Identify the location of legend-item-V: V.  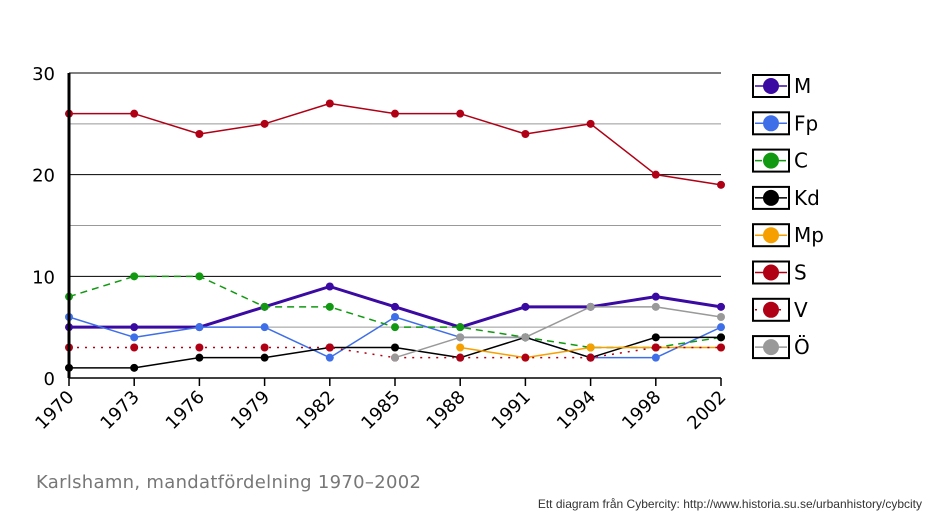
(780, 309).